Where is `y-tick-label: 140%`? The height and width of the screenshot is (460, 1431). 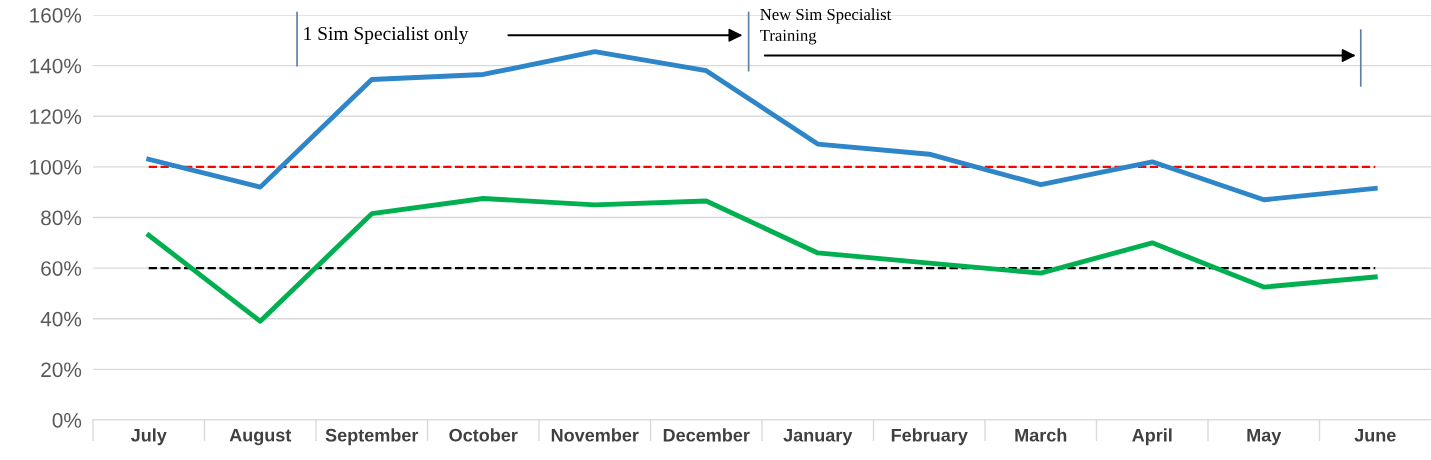 y-tick-label: 140% is located at coordinates (56, 66).